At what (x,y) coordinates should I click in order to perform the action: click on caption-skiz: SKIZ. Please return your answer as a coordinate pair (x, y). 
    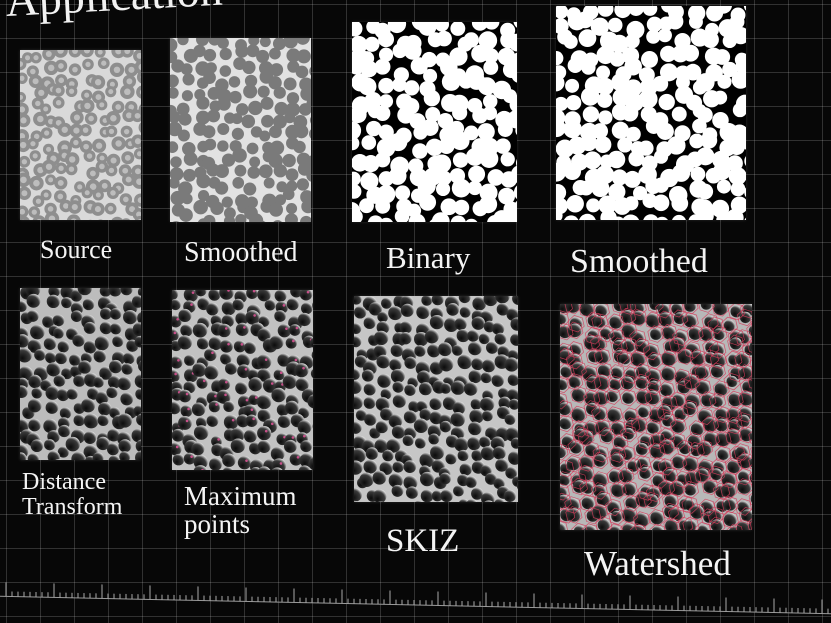
    Looking at the image, I should click on (423, 541).